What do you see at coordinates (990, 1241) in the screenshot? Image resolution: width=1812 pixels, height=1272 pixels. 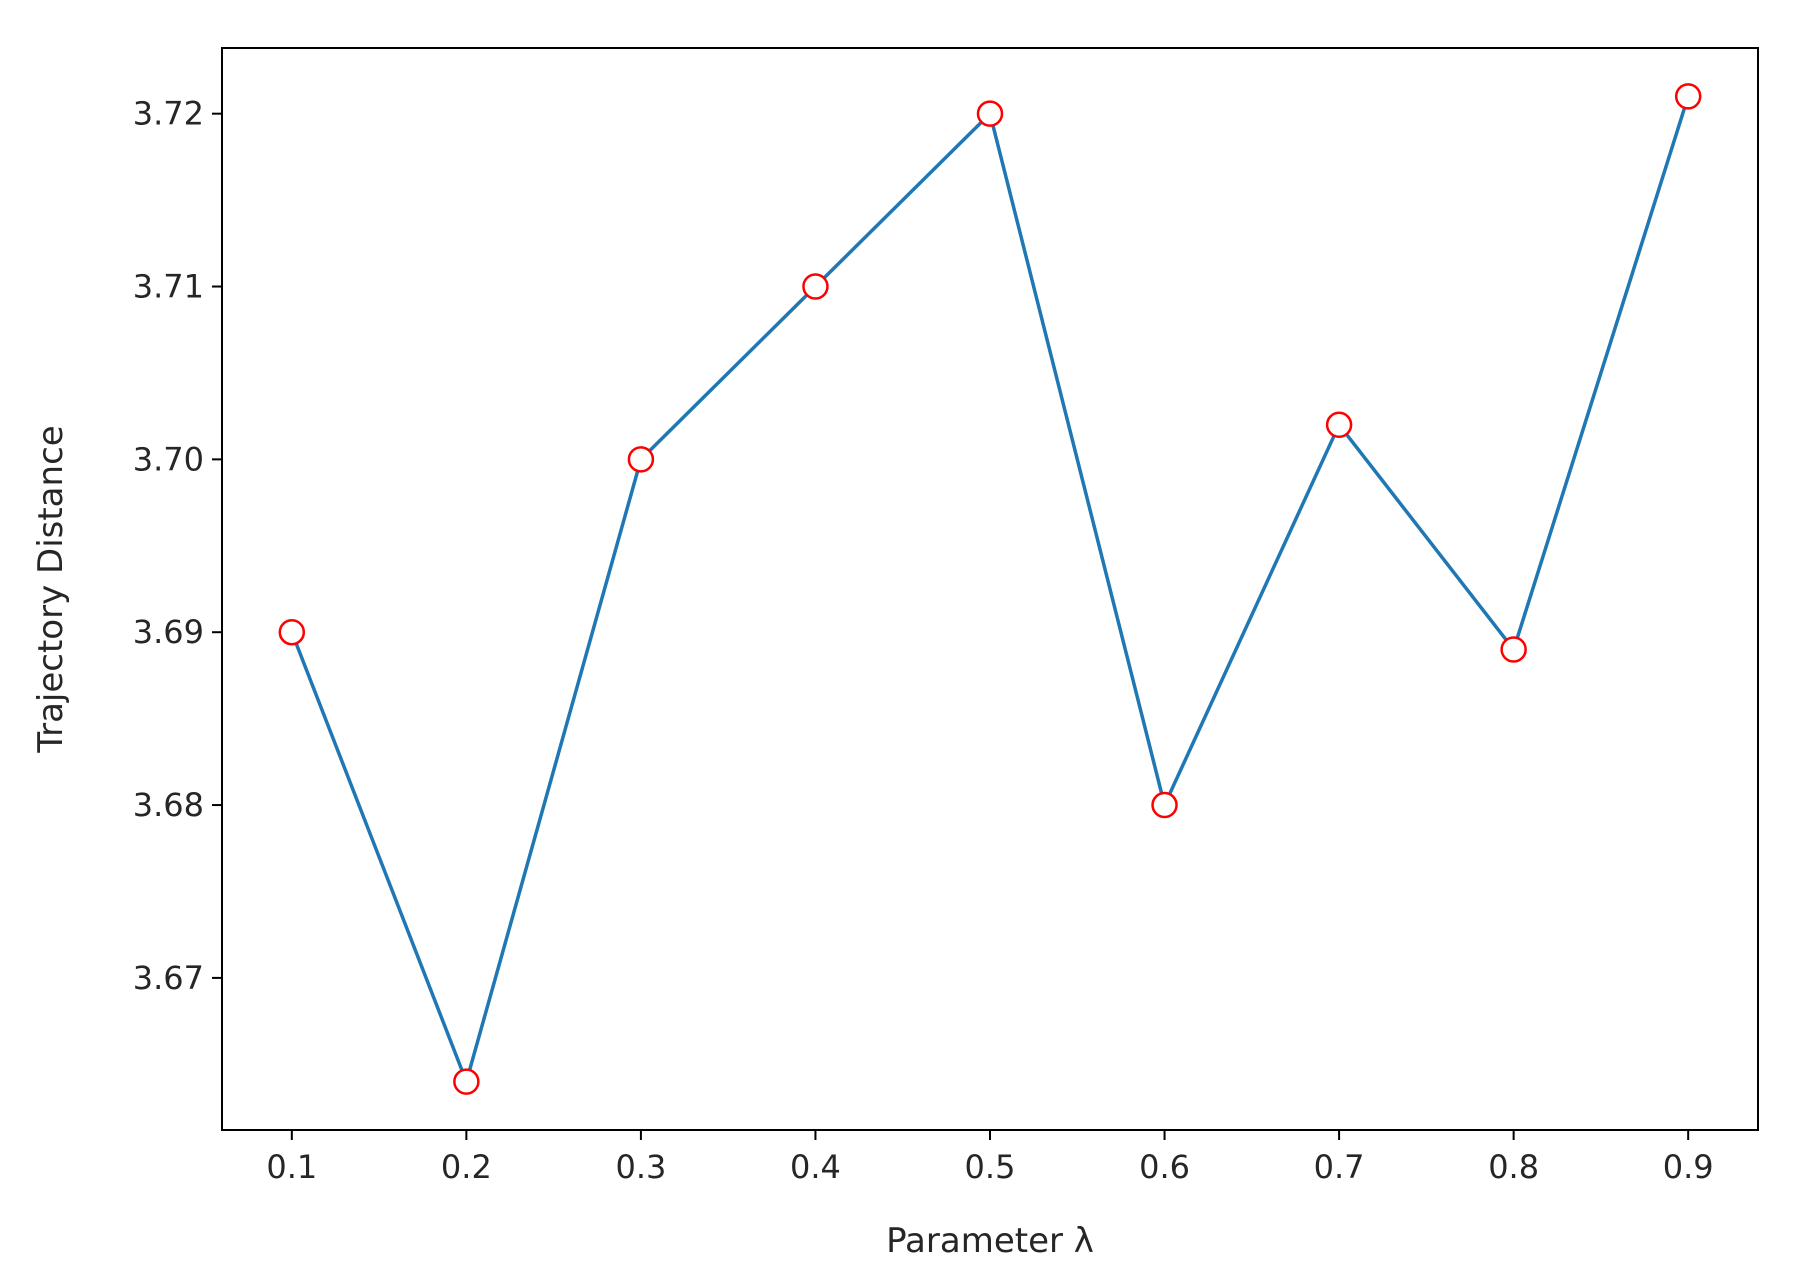 I see `x-axis-label: Parameter λ` at bounding box center [990, 1241].